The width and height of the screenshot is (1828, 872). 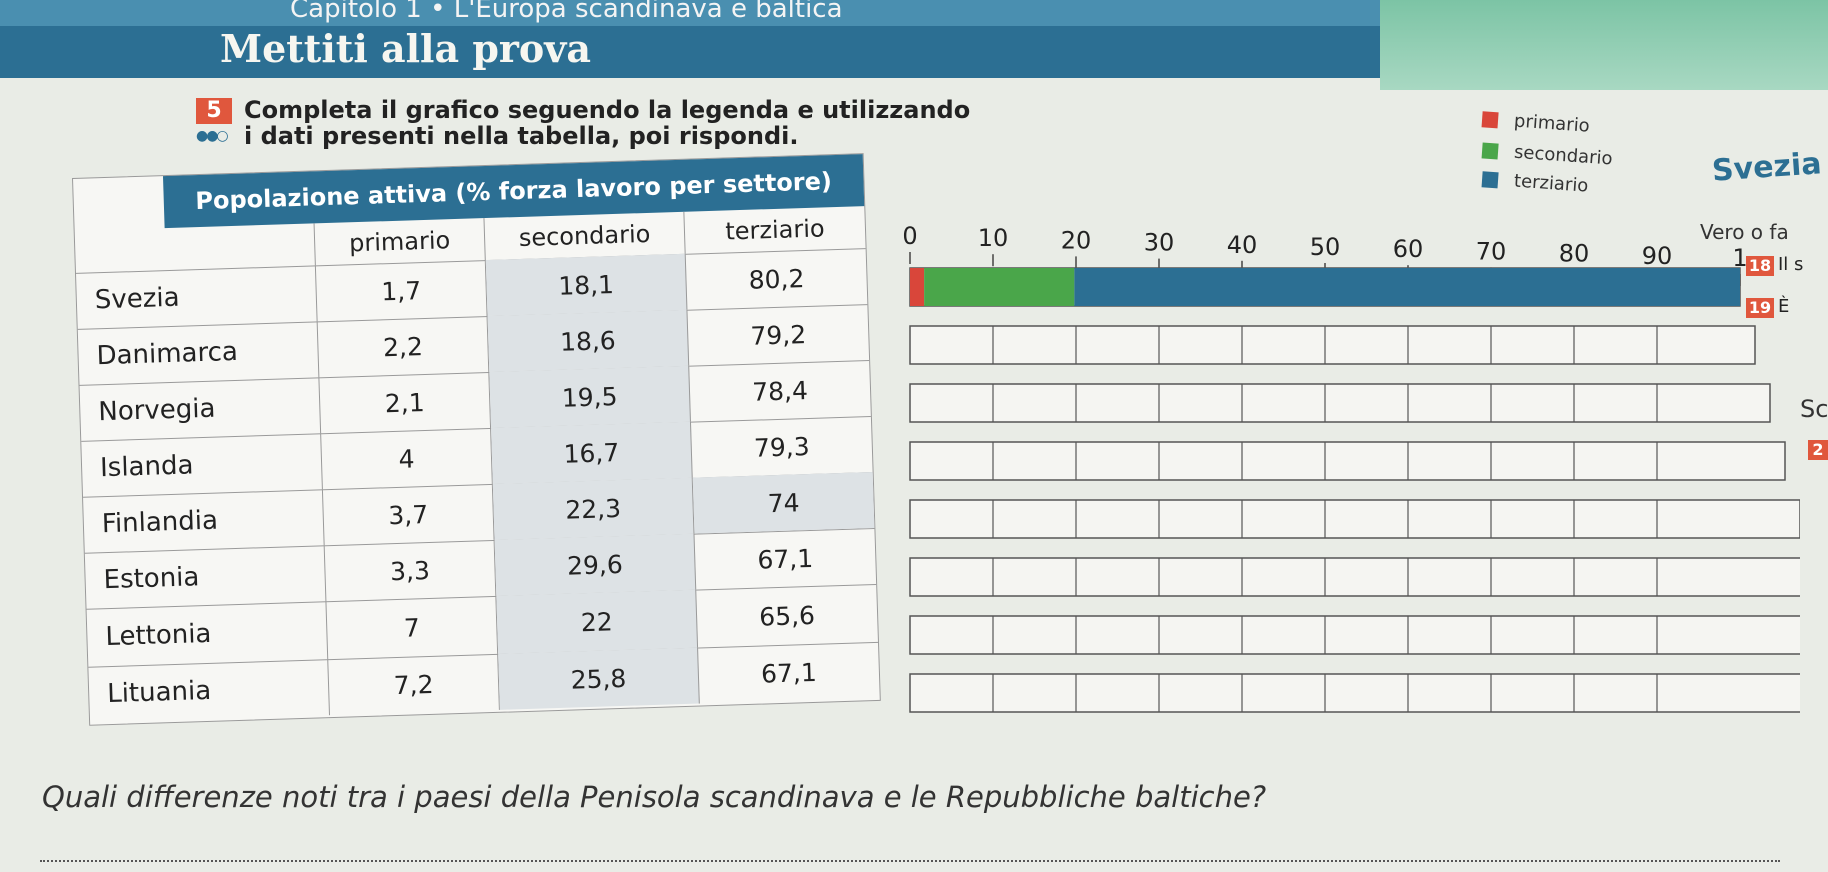 What do you see at coordinates (999, 287) in the screenshot?
I see `bar-secondario` at bounding box center [999, 287].